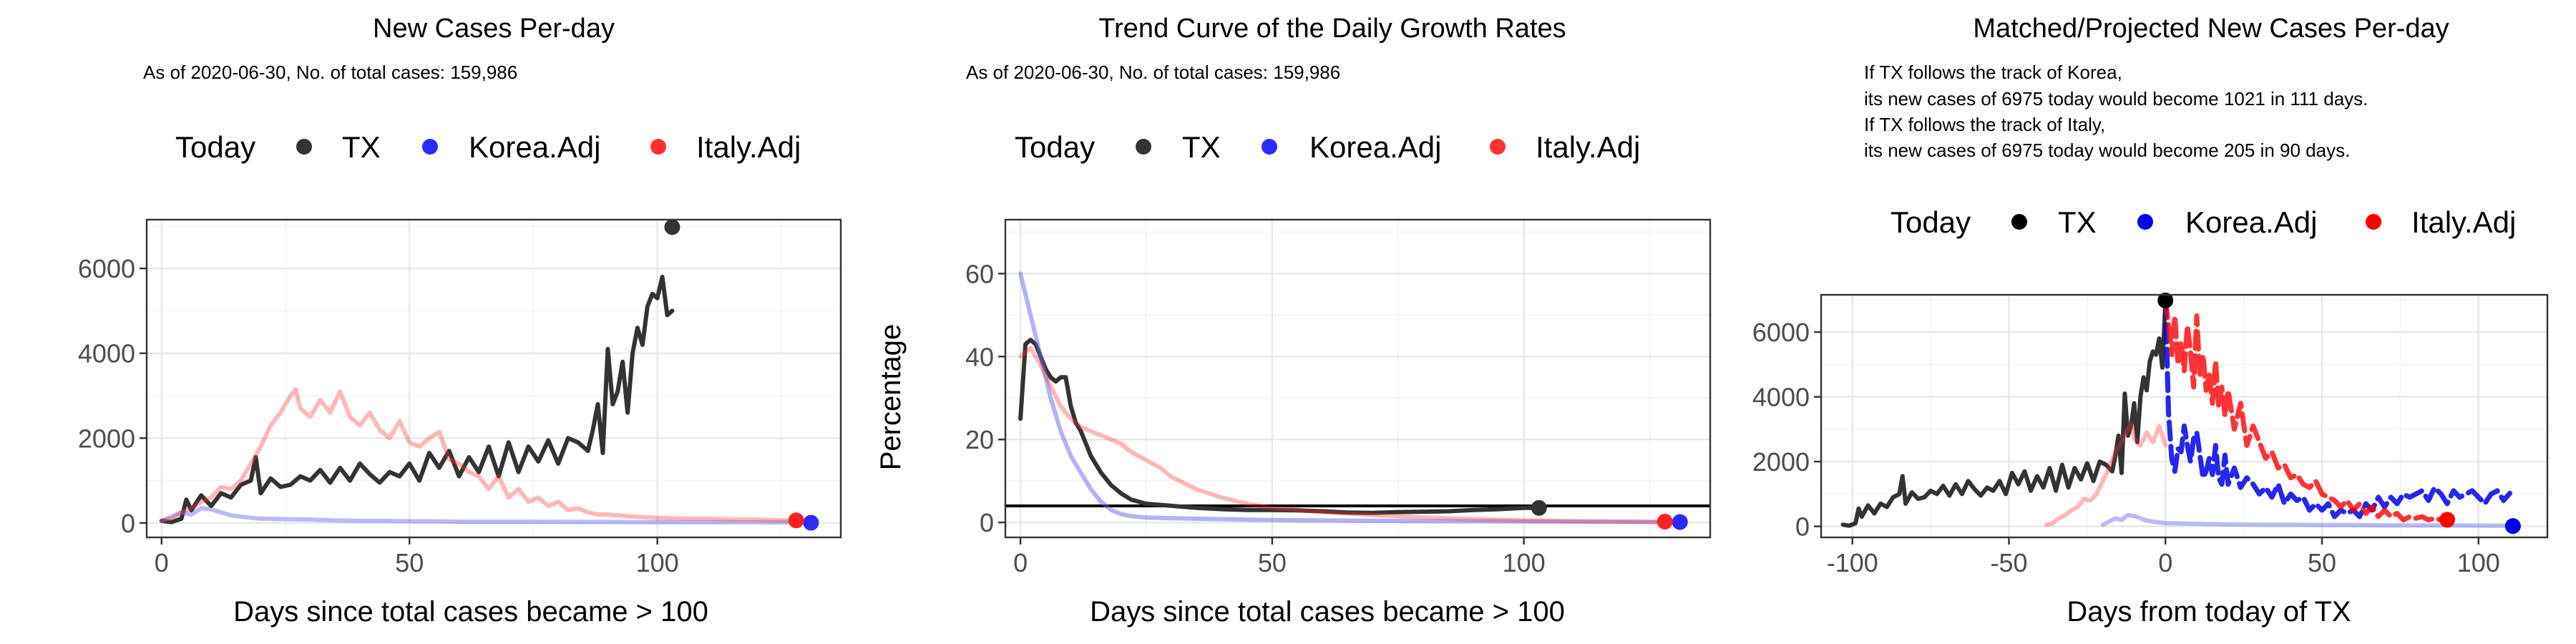 Image resolution: width=2576 pixels, height=644 pixels. I want to click on y-tick-label: 20, so click(979, 439).